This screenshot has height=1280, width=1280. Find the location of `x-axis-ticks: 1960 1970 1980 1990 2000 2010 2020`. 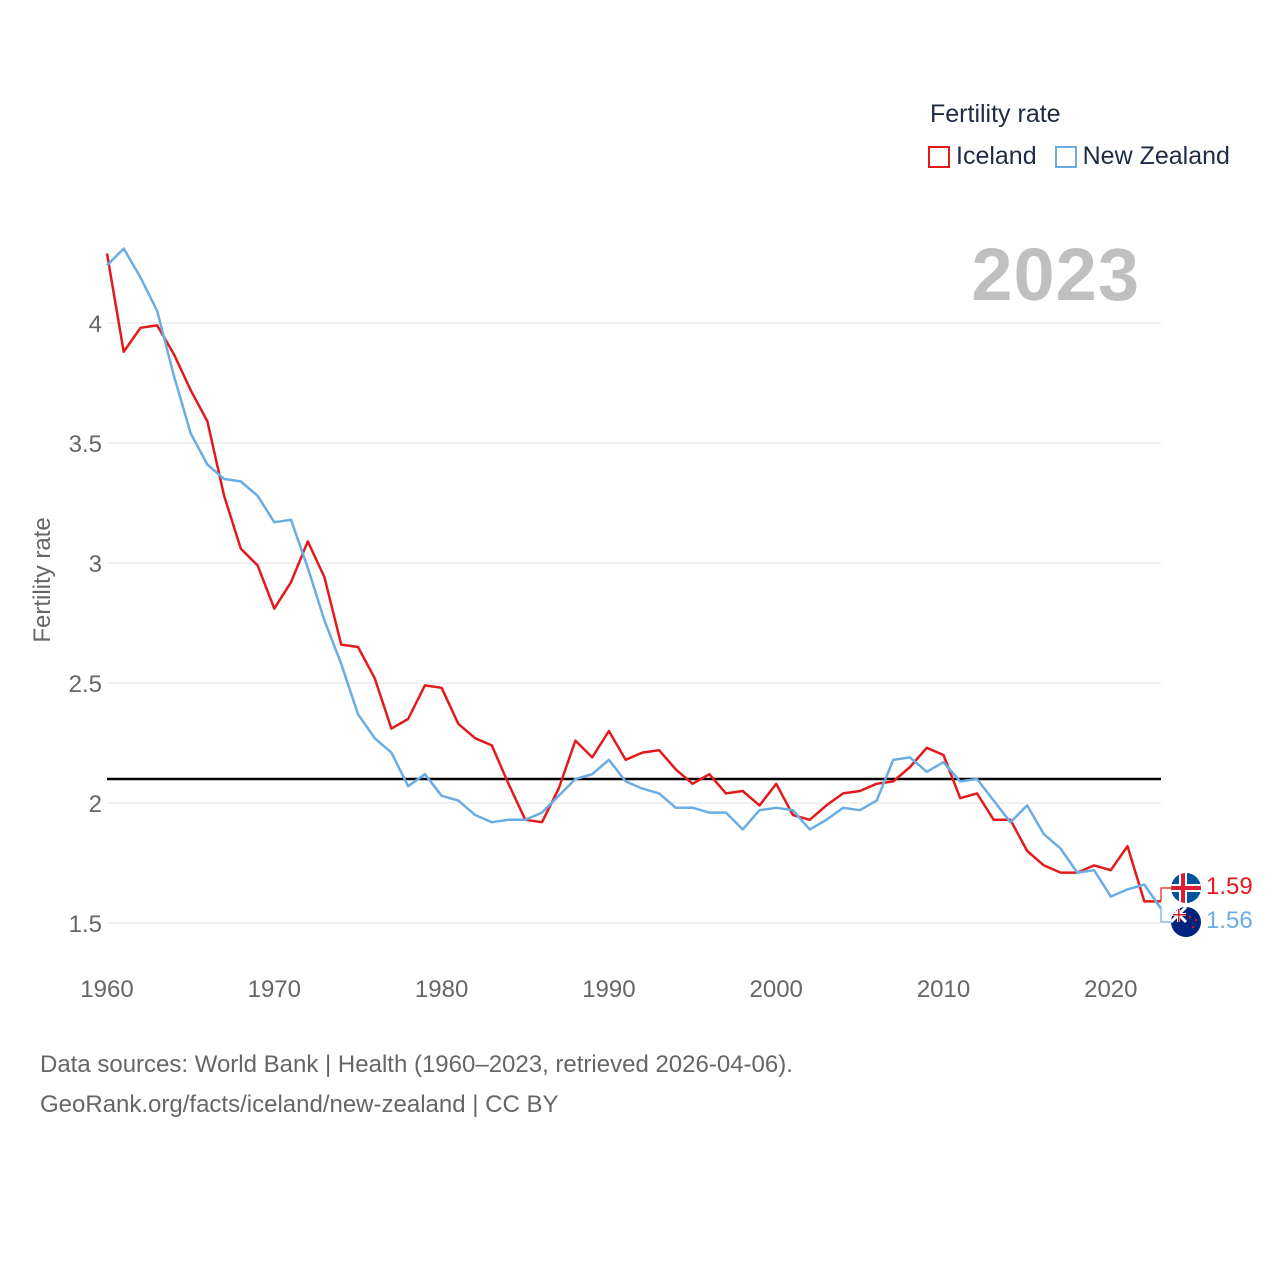

x-axis-ticks: 1960 1970 1980 1990 2000 2010 2020 is located at coordinates (608, 989).